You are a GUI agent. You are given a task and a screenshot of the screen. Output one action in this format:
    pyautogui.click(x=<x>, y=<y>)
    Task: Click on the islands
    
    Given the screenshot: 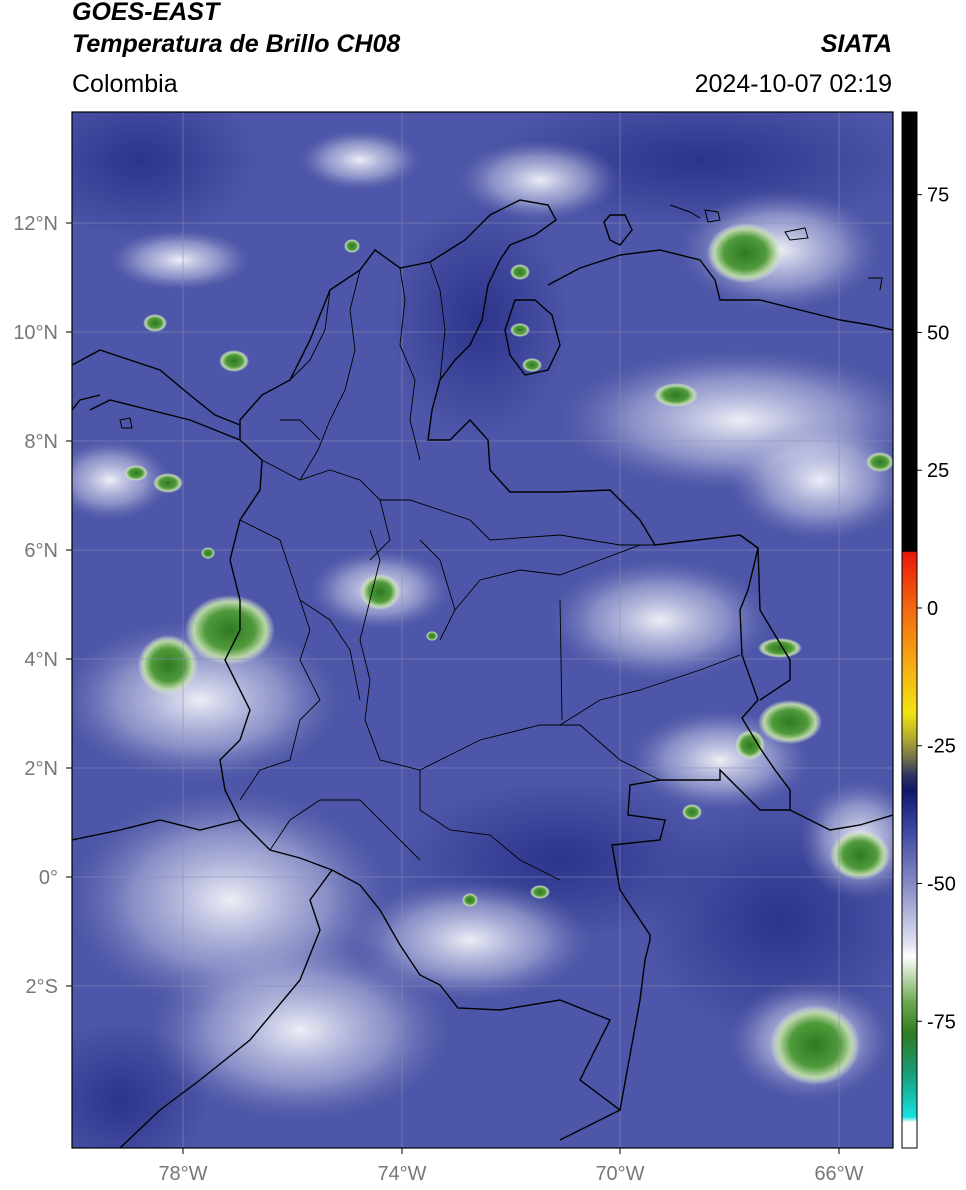 What is the action you would take?
    pyautogui.click(x=501, y=316)
    